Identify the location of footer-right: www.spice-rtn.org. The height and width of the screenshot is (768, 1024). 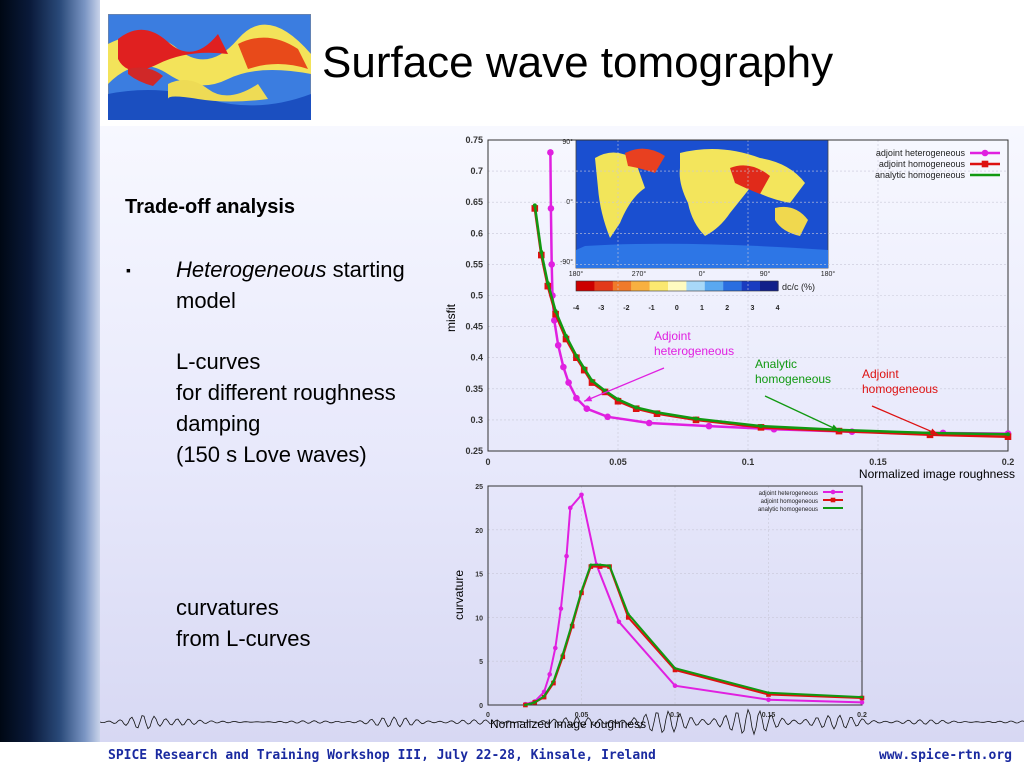
(945, 755).